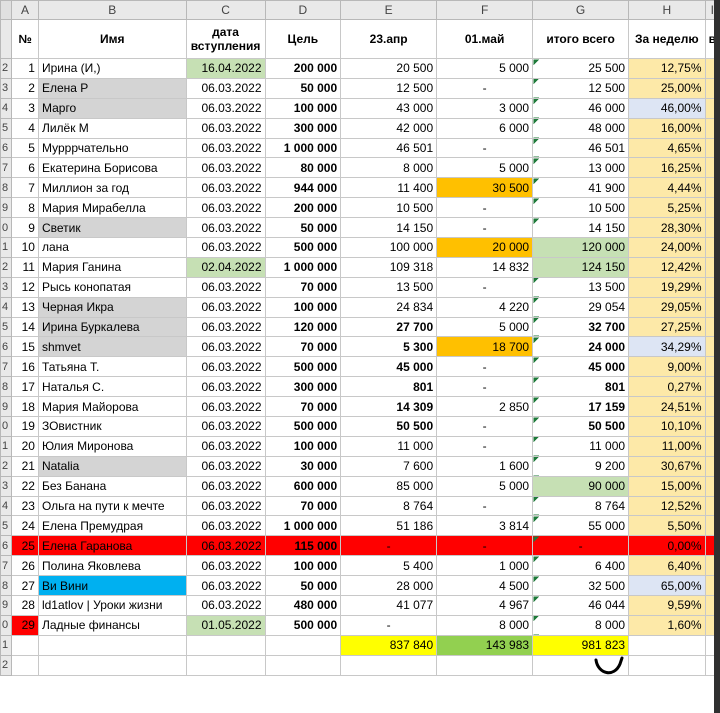  What do you see at coordinates (303, 625) in the screenshot?
I see `cell-goal: 500 000` at bounding box center [303, 625].